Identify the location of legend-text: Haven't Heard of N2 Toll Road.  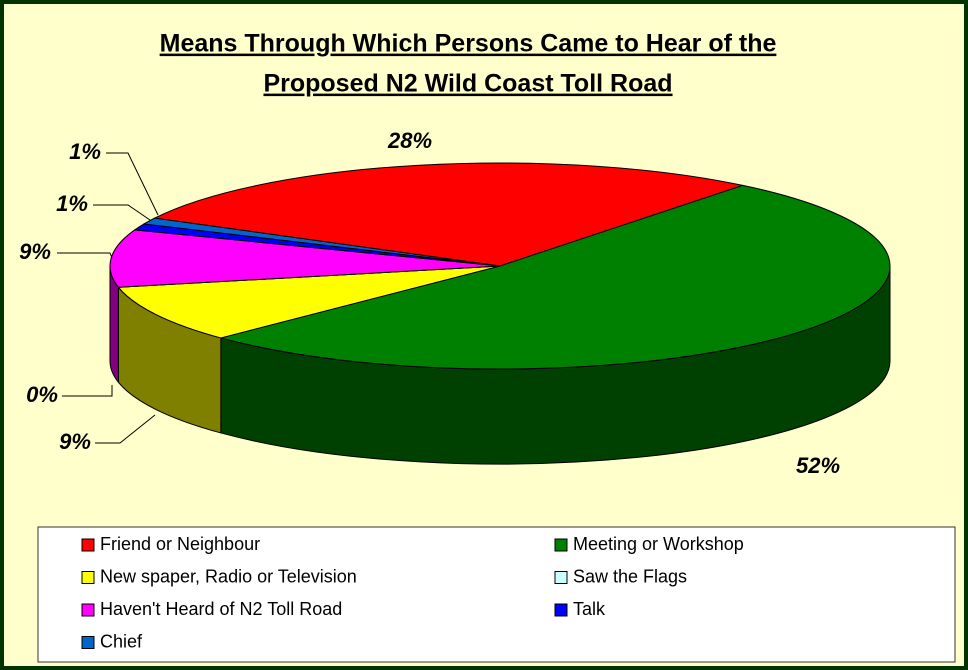
(221, 609).